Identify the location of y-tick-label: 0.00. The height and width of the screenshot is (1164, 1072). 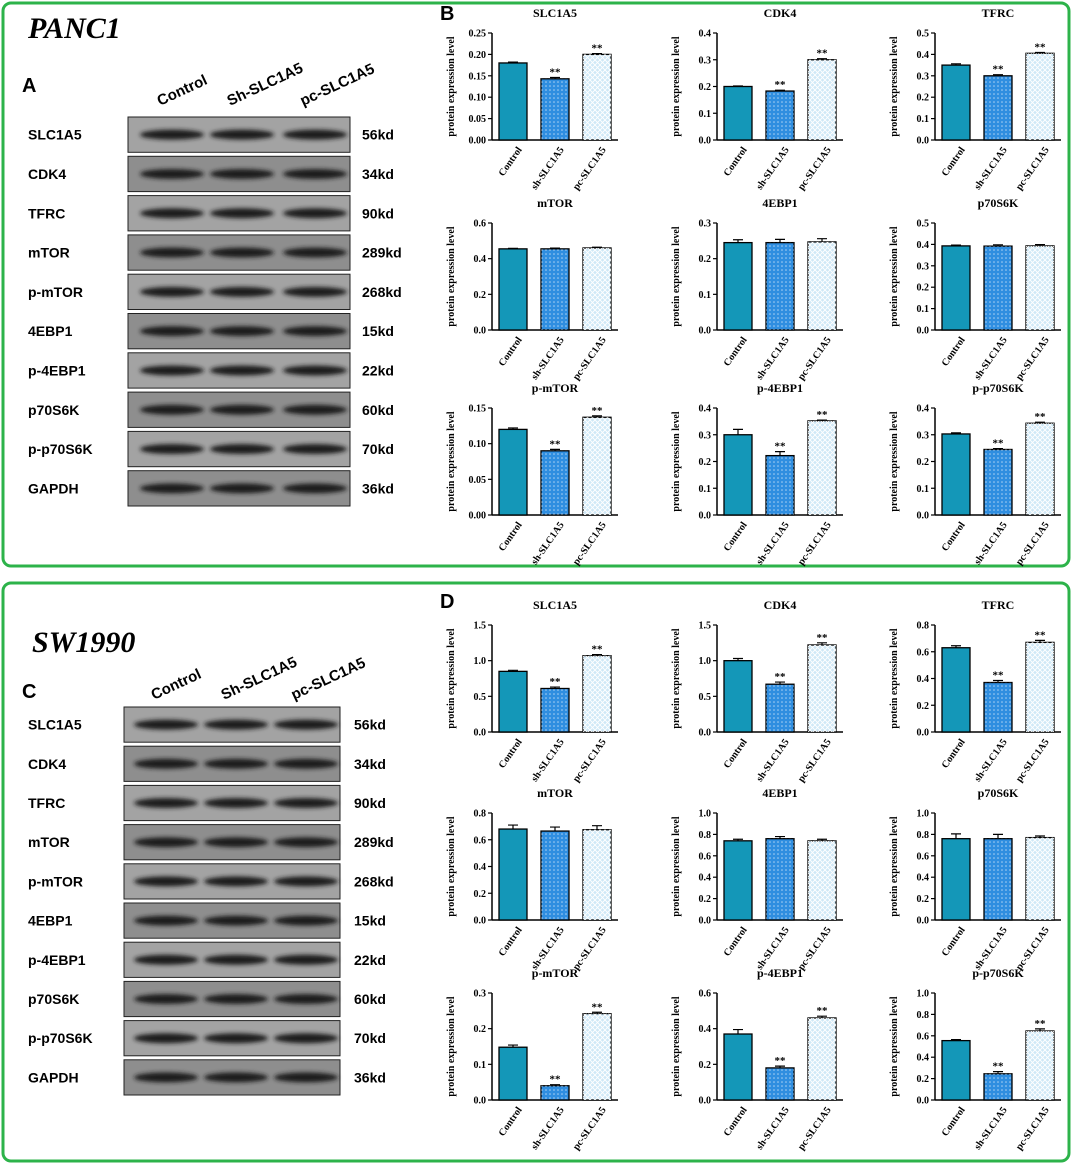
(478, 516).